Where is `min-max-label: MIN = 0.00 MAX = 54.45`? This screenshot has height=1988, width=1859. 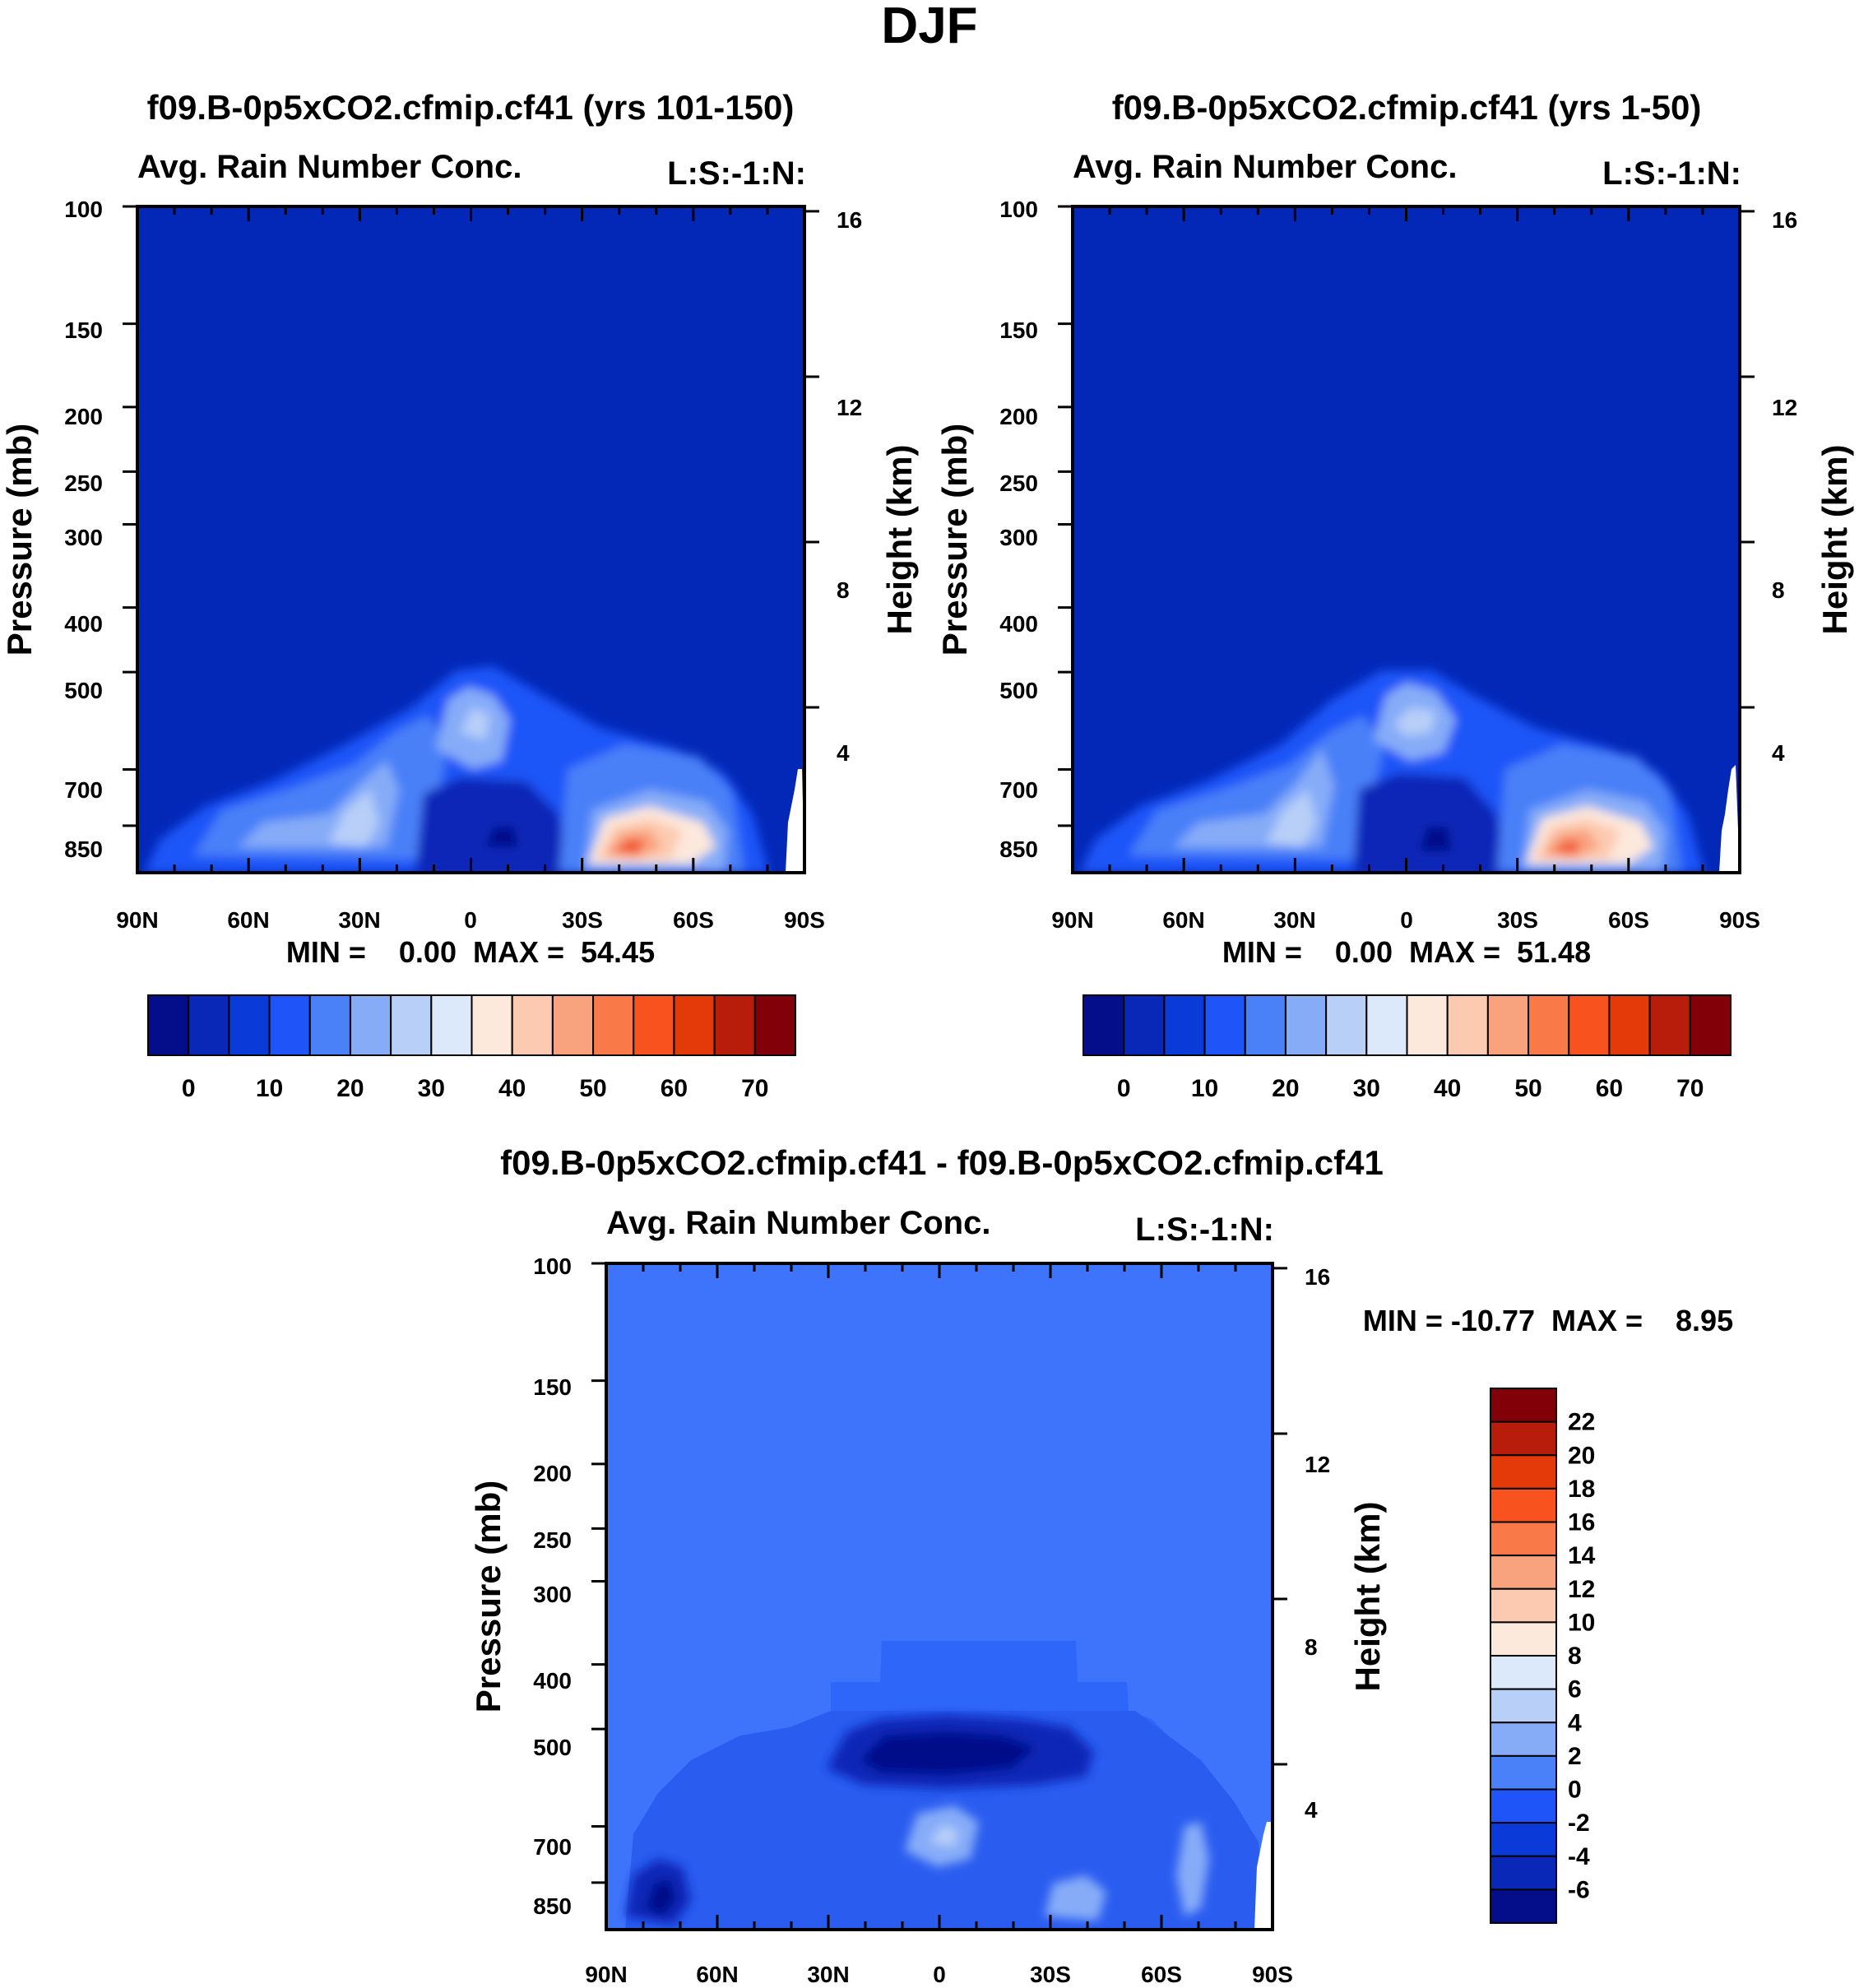
min-max-label: MIN = 0.00 MAX = 54.45 is located at coordinates (471, 952).